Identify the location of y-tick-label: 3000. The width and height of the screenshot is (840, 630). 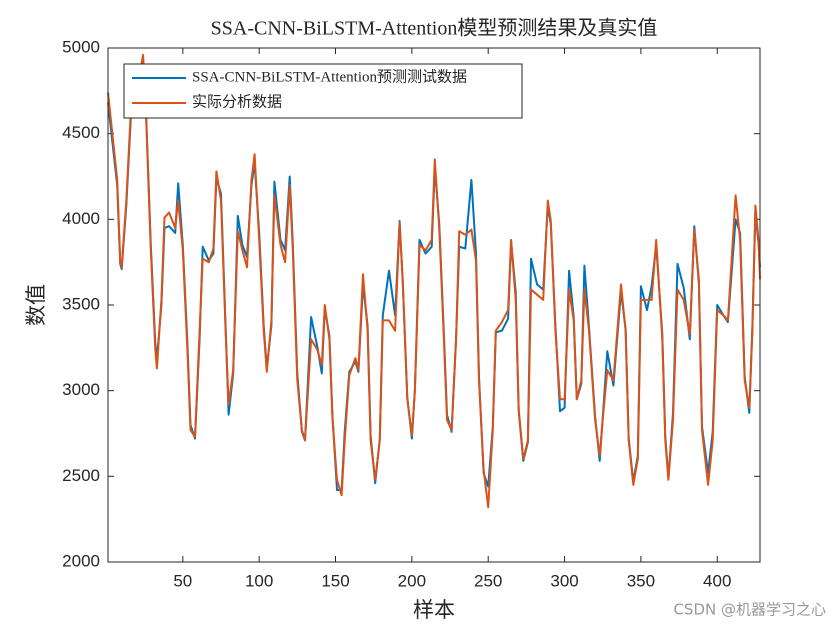
(81, 389).